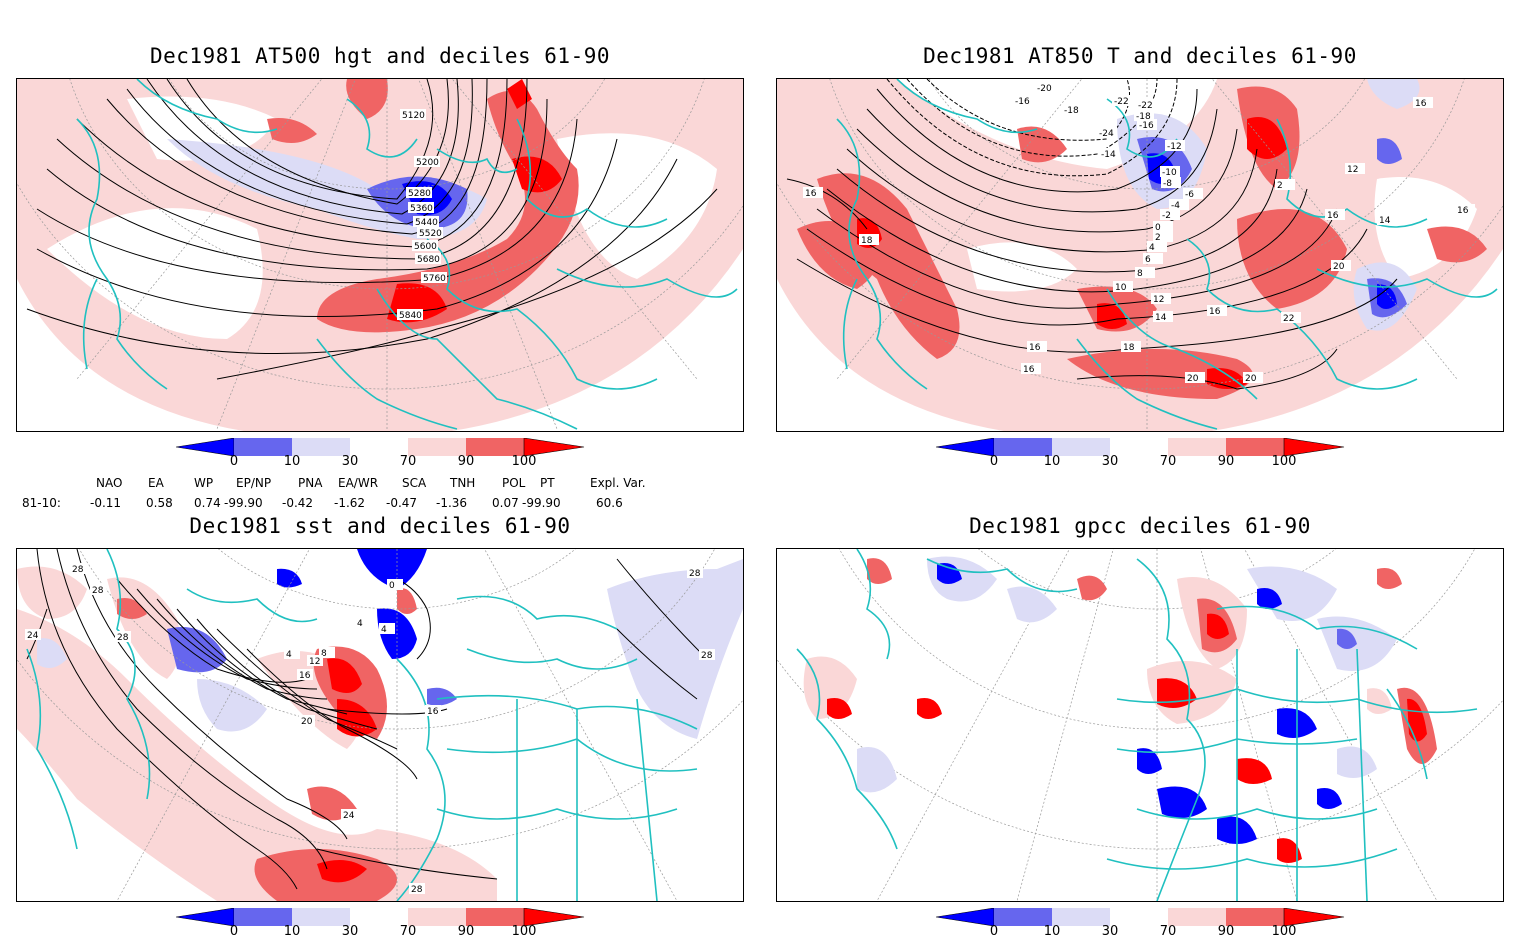 This screenshot has height=948, width=1520. I want to click on index-value: -1.62, so click(350, 503).